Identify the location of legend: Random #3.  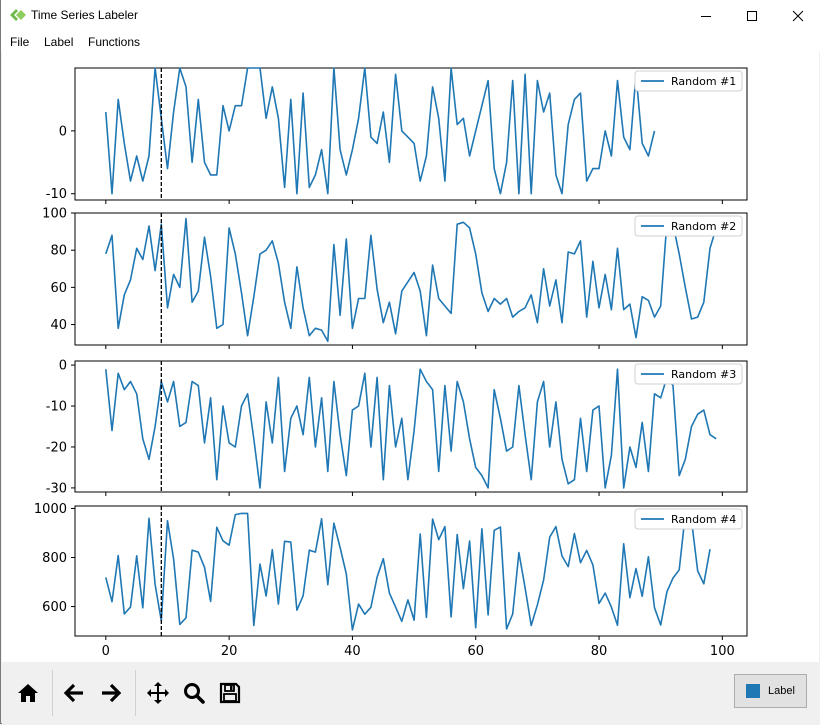
(688, 374).